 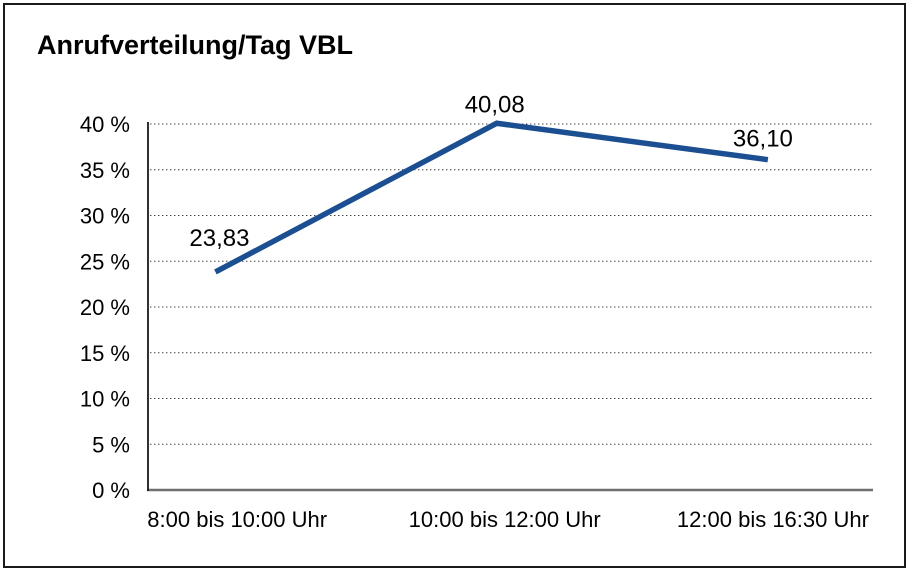 What do you see at coordinates (773, 519) in the screenshot?
I see `x-category-label: 12:00 bis 16:30 Uhr` at bounding box center [773, 519].